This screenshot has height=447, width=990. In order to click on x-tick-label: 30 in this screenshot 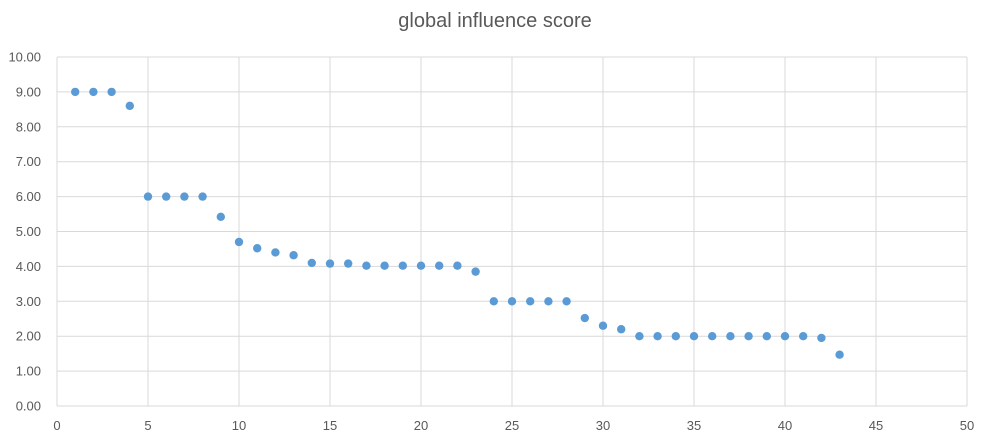, I will do `click(603, 425)`.